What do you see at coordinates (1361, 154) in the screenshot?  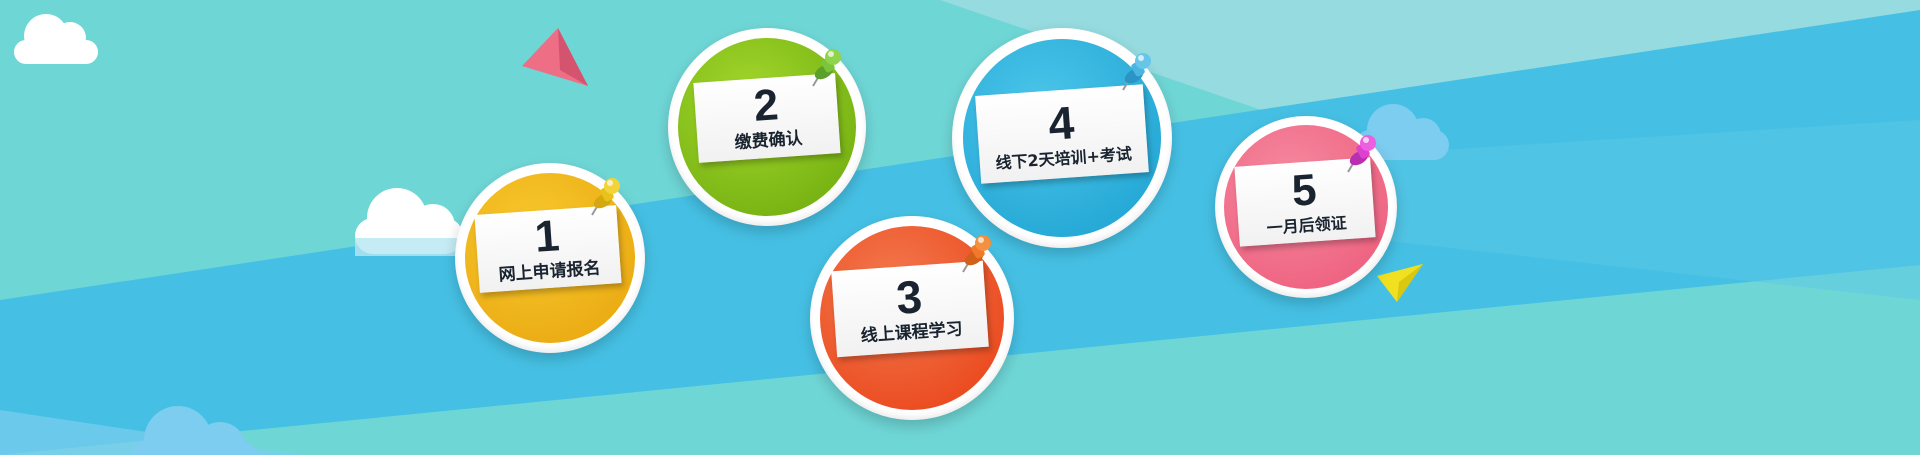 I see `magenta-pushpin-icon` at bounding box center [1361, 154].